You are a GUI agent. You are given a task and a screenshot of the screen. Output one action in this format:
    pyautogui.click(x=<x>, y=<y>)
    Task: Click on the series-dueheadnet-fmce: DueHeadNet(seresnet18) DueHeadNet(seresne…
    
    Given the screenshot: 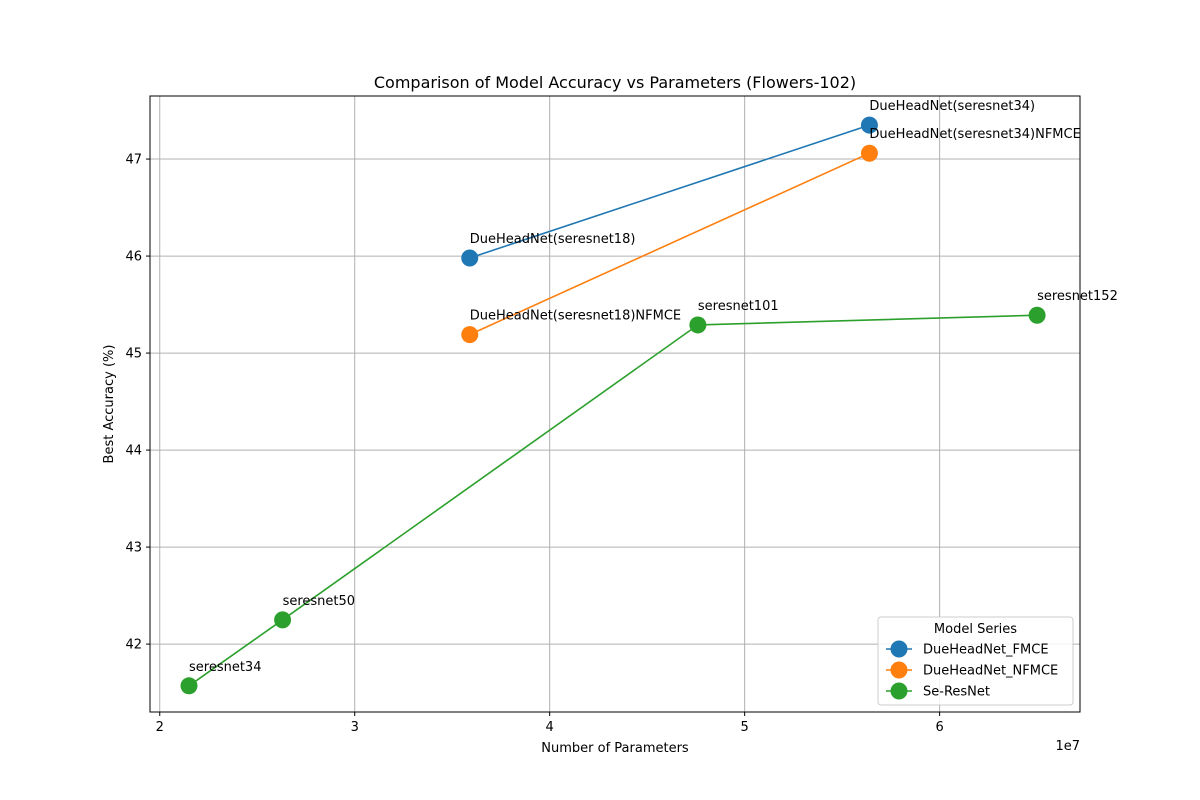 What is the action you would take?
    pyautogui.click(x=748, y=183)
    